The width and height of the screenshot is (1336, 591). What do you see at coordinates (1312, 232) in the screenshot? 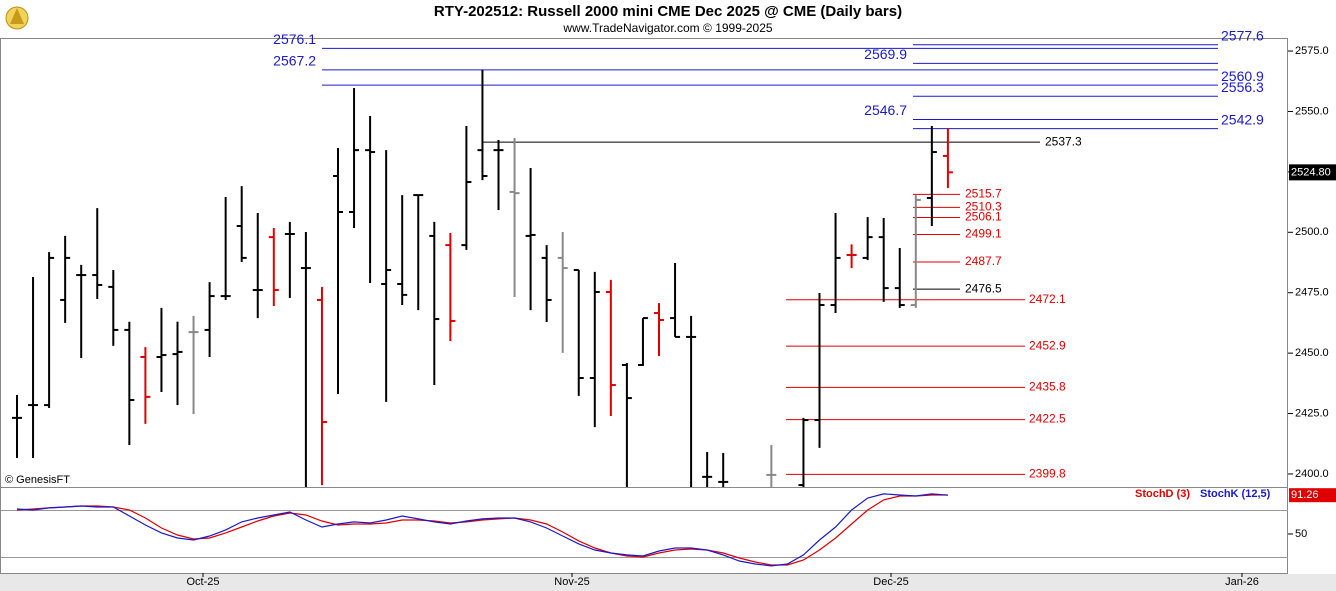
I see `y-tick-label: 2500.0` at bounding box center [1312, 232].